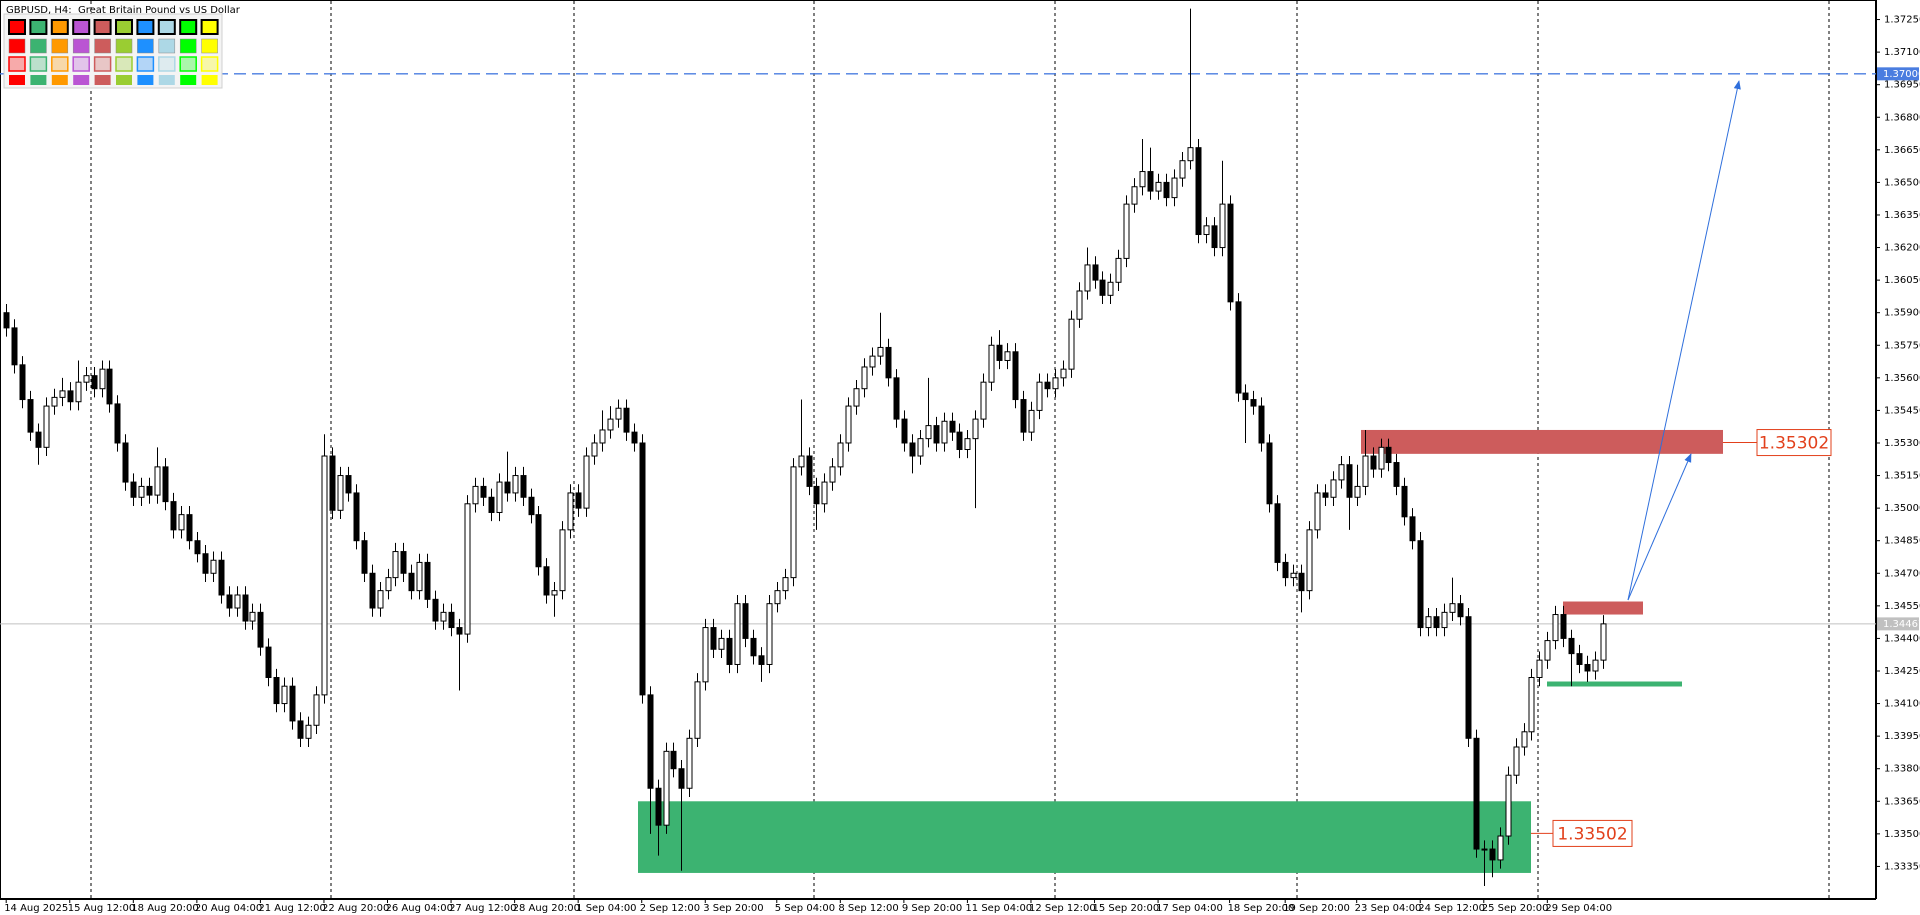 This screenshot has height=915, width=1920. What do you see at coordinates (1592, 833) in the screenshot?
I see `price-label-box` at bounding box center [1592, 833].